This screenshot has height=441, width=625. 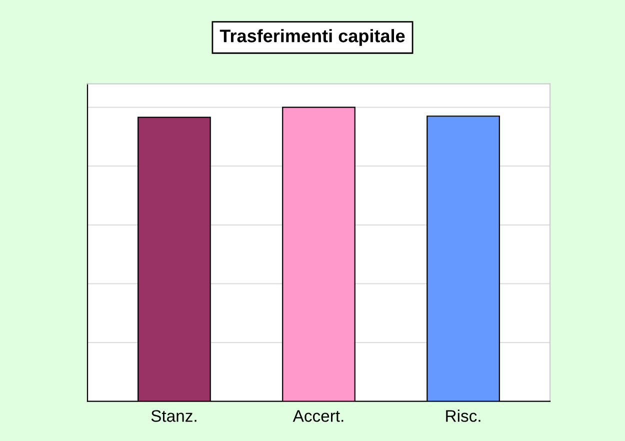 I want to click on chart-title: Trasferimenti capitale, so click(x=312, y=37).